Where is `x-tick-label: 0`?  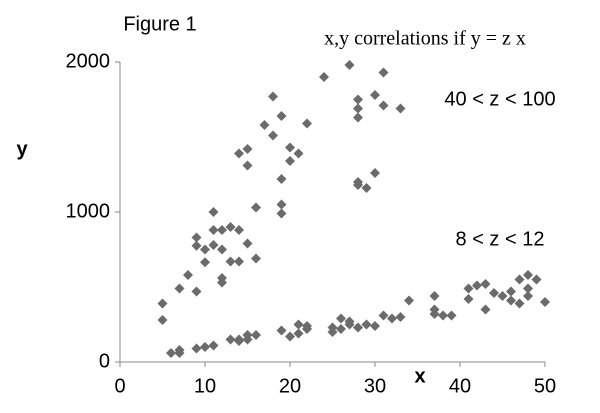
x-tick-label: 0 is located at coordinates (119, 386).